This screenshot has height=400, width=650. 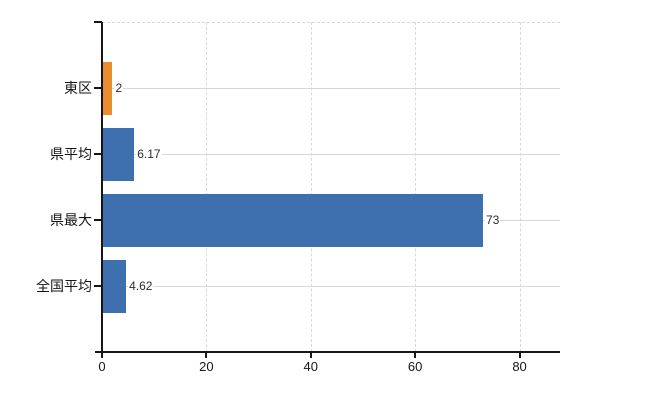 What do you see at coordinates (331, 22) in the screenshot?
I see `plot-top-border` at bounding box center [331, 22].